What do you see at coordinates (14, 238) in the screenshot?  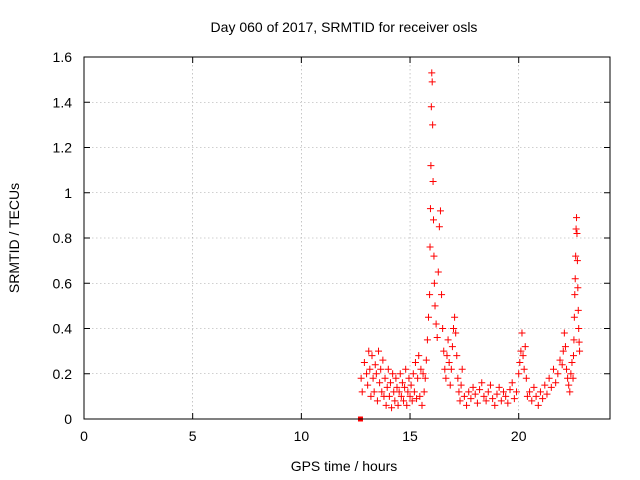 I see `y-axis-label: SRMTID / TECUs` at bounding box center [14, 238].